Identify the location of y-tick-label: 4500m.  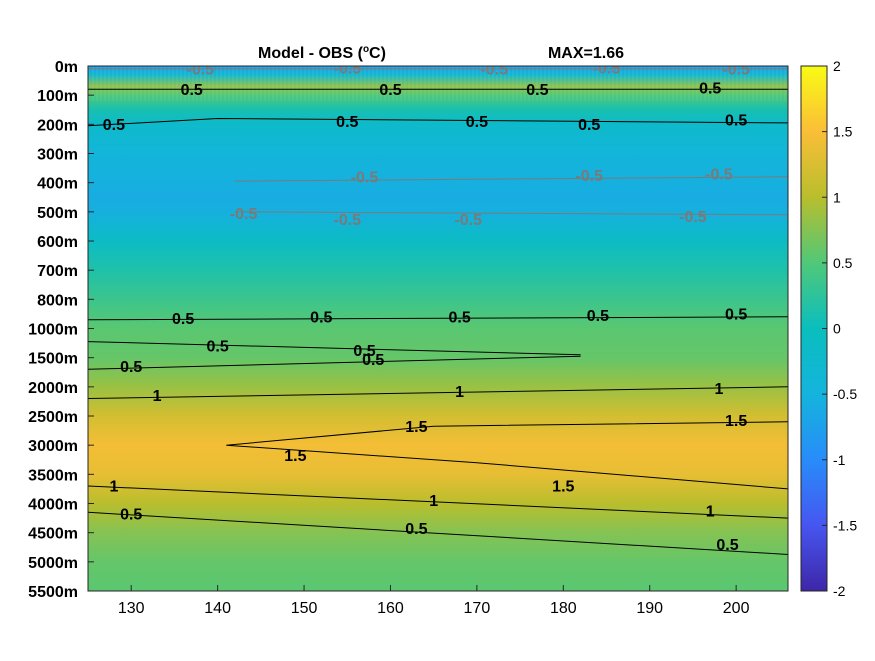
(53, 534).